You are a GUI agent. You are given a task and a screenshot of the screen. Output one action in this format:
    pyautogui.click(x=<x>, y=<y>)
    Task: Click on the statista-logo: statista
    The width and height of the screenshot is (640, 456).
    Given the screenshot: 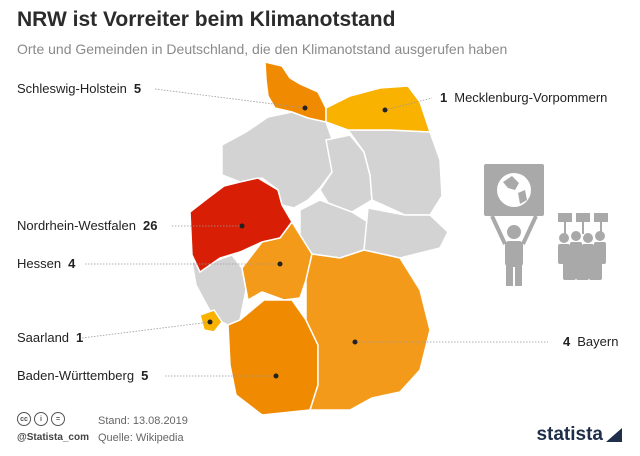 What is the action you would take?
    pyautogui.click(x=579, y=435)
    